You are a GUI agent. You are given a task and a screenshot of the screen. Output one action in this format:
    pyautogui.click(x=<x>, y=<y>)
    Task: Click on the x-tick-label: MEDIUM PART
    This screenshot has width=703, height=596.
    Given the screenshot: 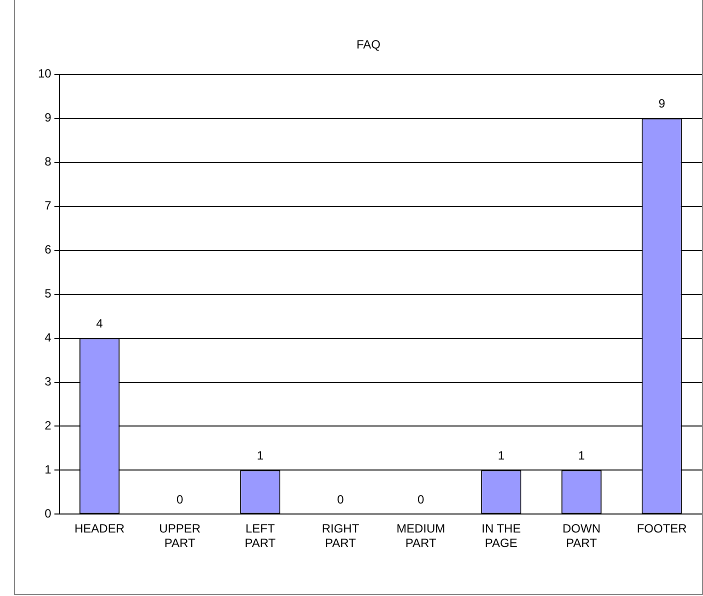 What is the action you would take?
    pyautogui.click(x=421, y=536)
    